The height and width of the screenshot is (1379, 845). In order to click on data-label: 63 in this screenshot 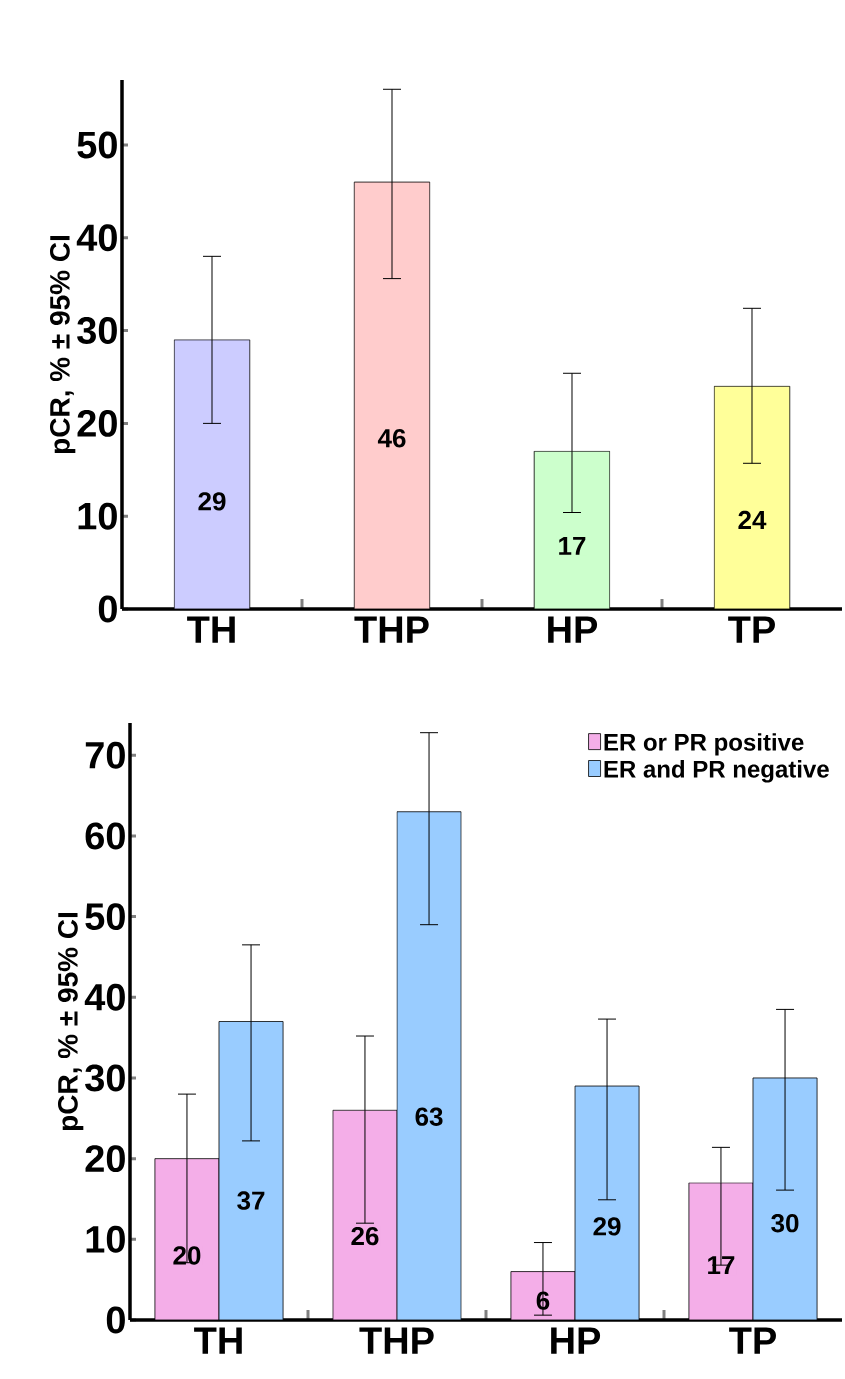, I will do `click(429, 1116)`.